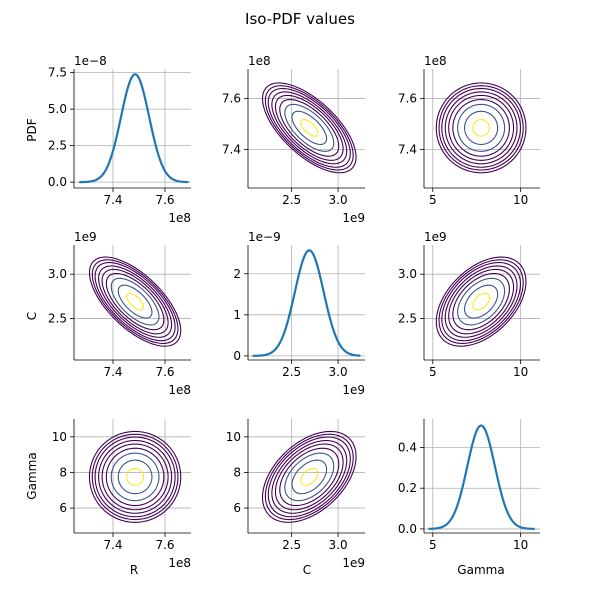 This screenshot has width=600, height=600. I want to click on xlabel-col-2: Gamma, so click(480, 570).